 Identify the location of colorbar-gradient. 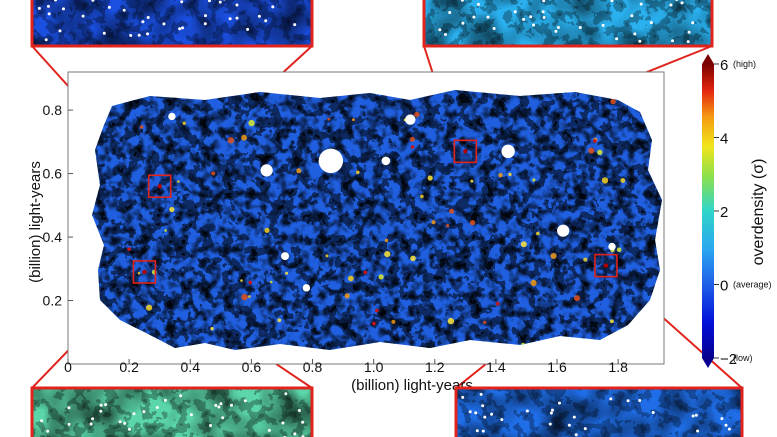
(708, 211).